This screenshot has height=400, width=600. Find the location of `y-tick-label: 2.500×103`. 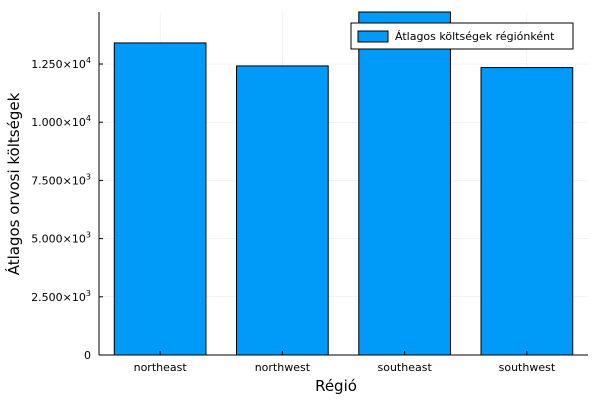

y-tick-label: 2.500×103 is located at coordinates (61, 296).